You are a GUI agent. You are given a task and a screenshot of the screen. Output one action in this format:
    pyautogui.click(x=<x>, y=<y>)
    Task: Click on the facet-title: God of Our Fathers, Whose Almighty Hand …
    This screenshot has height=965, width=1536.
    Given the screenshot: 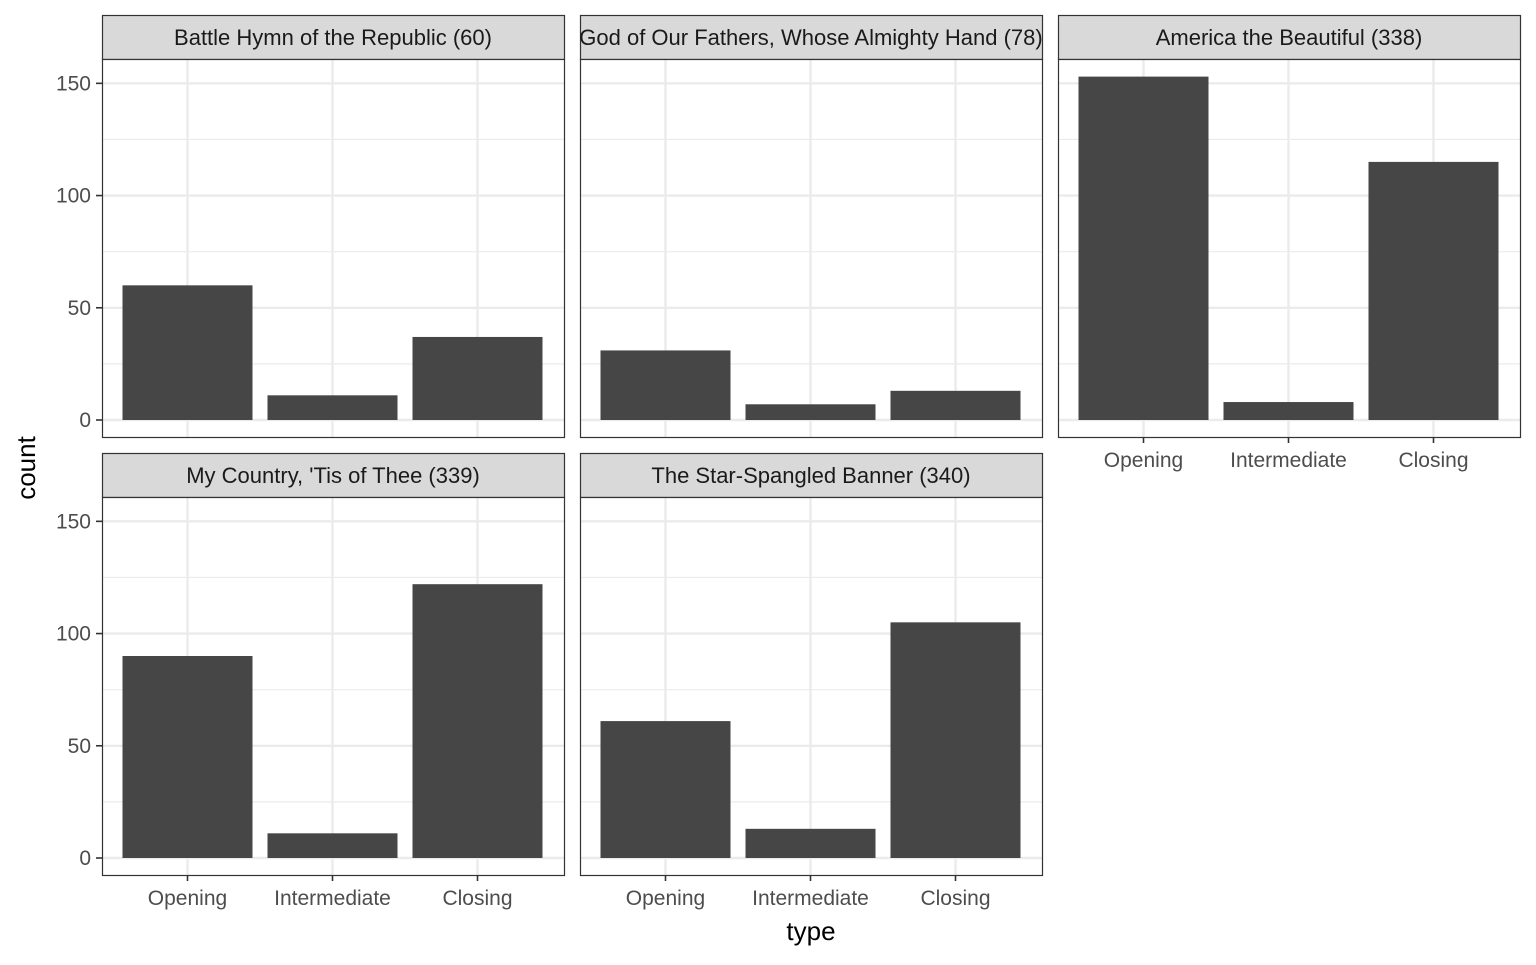 What is the action you would take?
    pyautogui.click(x=810, y=37)
    